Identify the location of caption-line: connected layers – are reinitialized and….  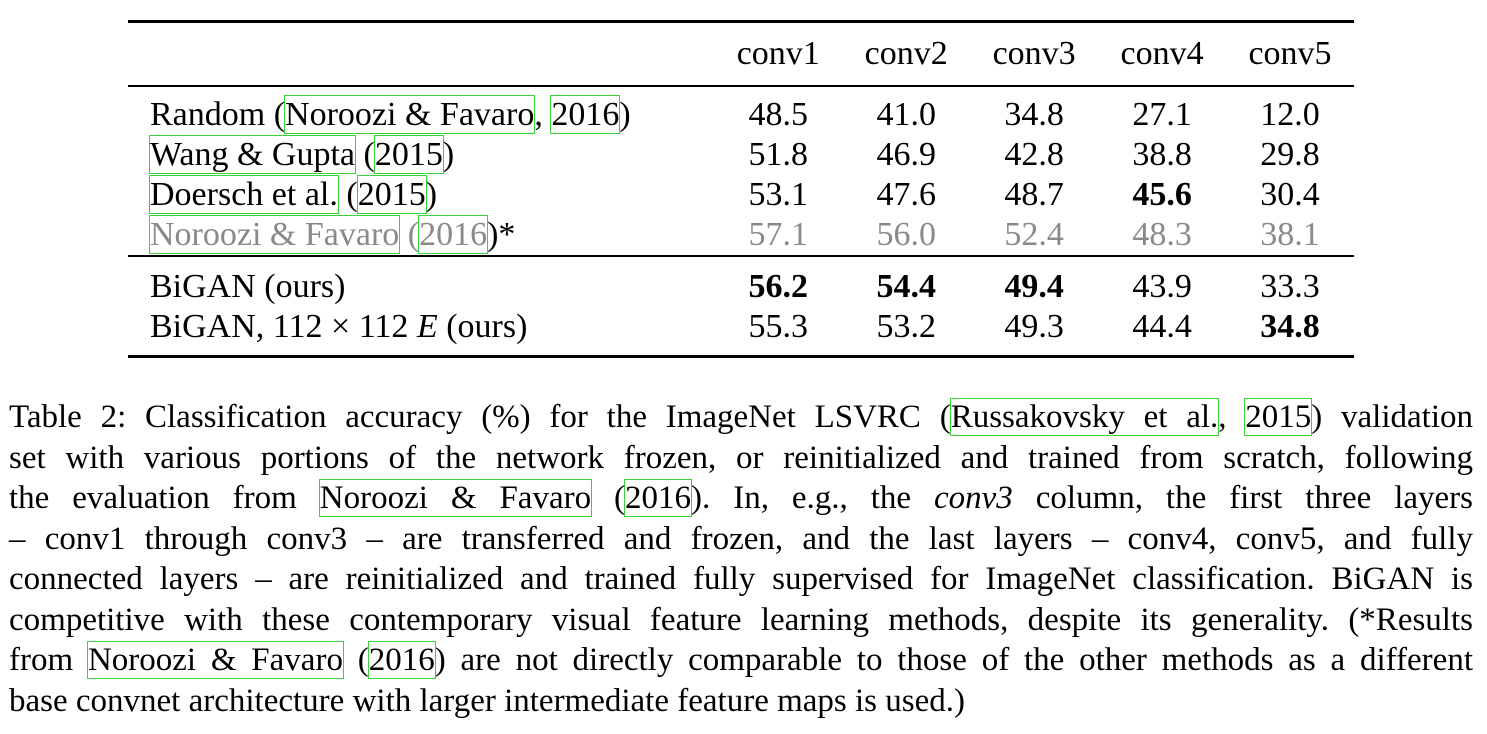
(741, 579).